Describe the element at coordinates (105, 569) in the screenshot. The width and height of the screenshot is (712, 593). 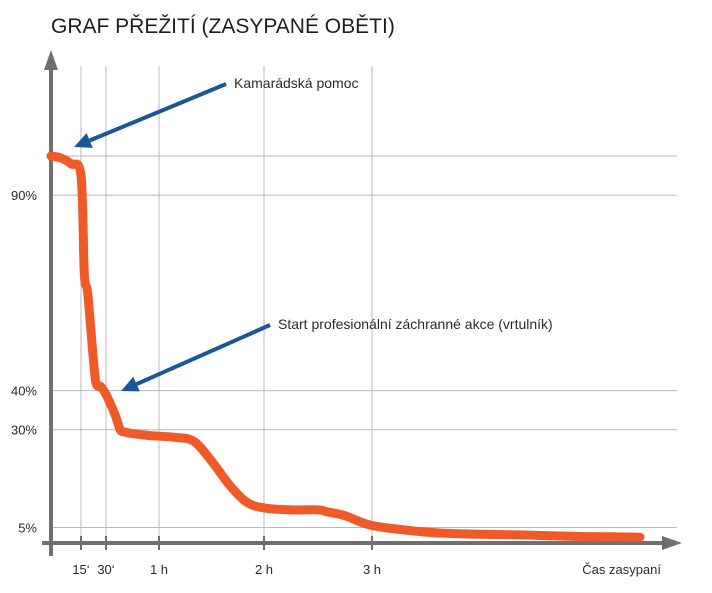
I see `x-tick-label: 30‘` at that location.